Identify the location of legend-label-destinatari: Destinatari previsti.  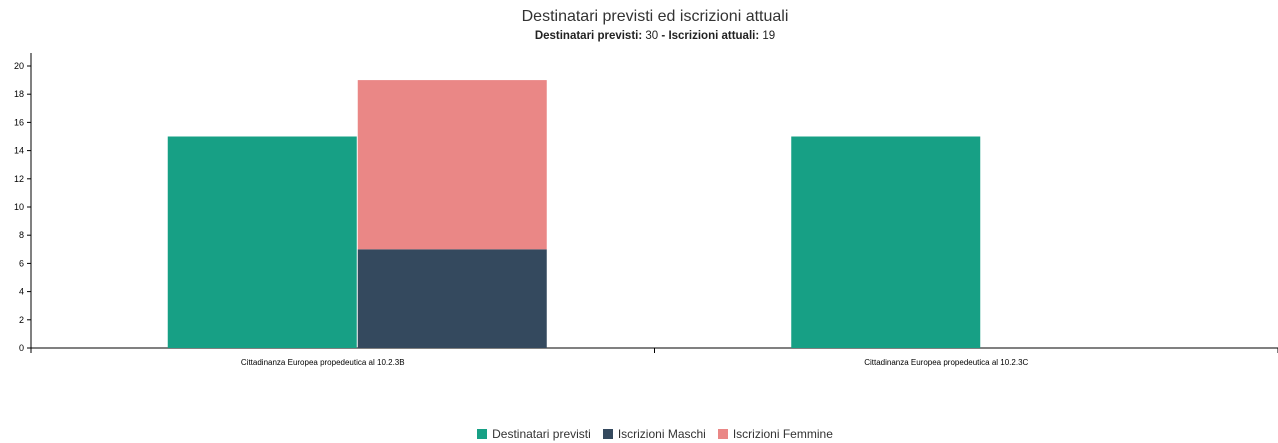
(541, 434).